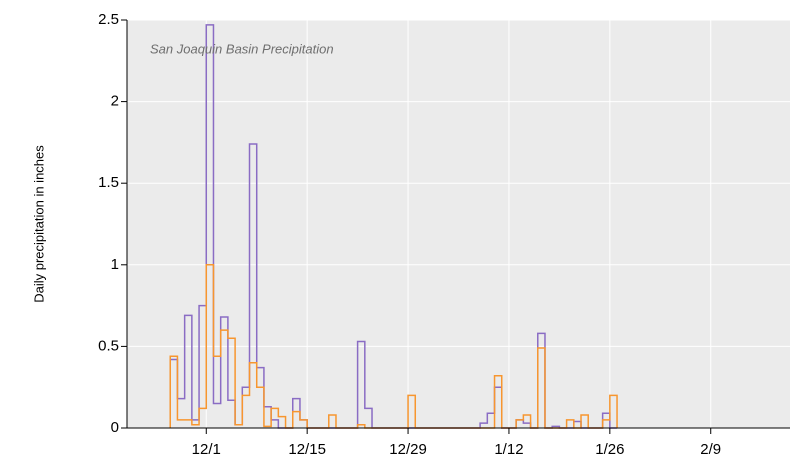  Describe the element at coordinates (206, 449) in the screenshot. I see `x-tick-label: 12/1` at that location.